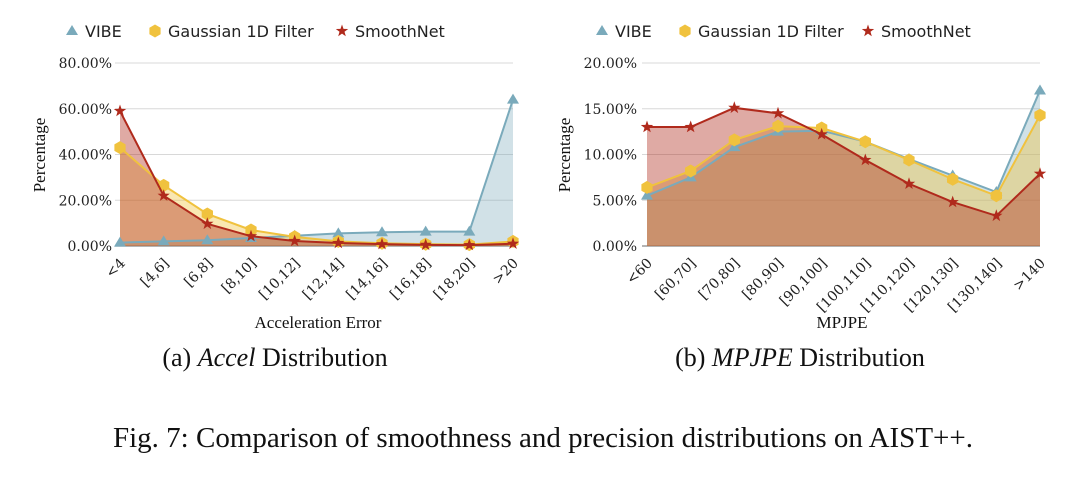 The image size is (1080, 481). Describe the element at coordinates (410, 279) in the screenshot. I see `x-tick-label: [16,18]` at that location.